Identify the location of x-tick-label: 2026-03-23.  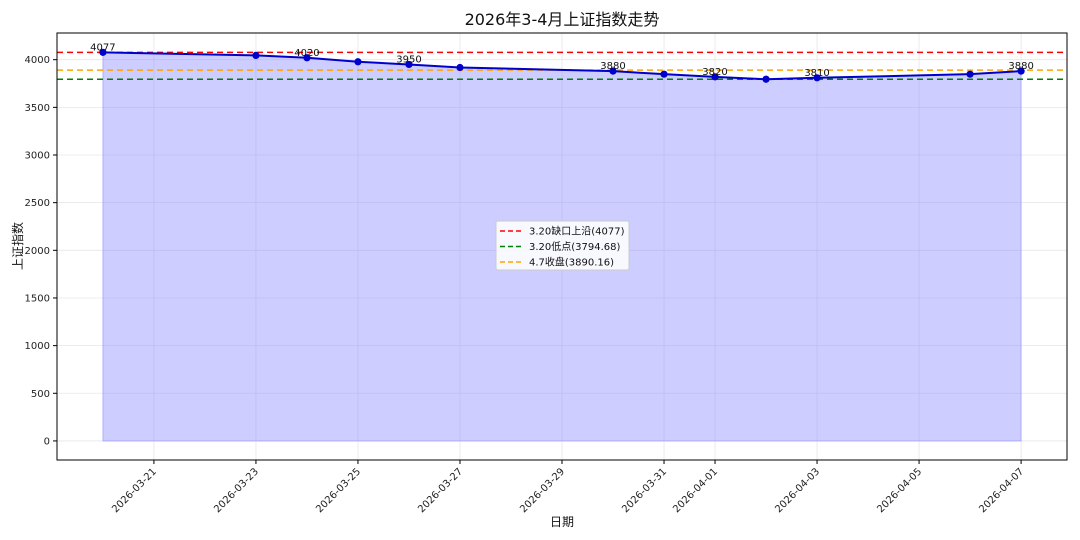
(236, 490).